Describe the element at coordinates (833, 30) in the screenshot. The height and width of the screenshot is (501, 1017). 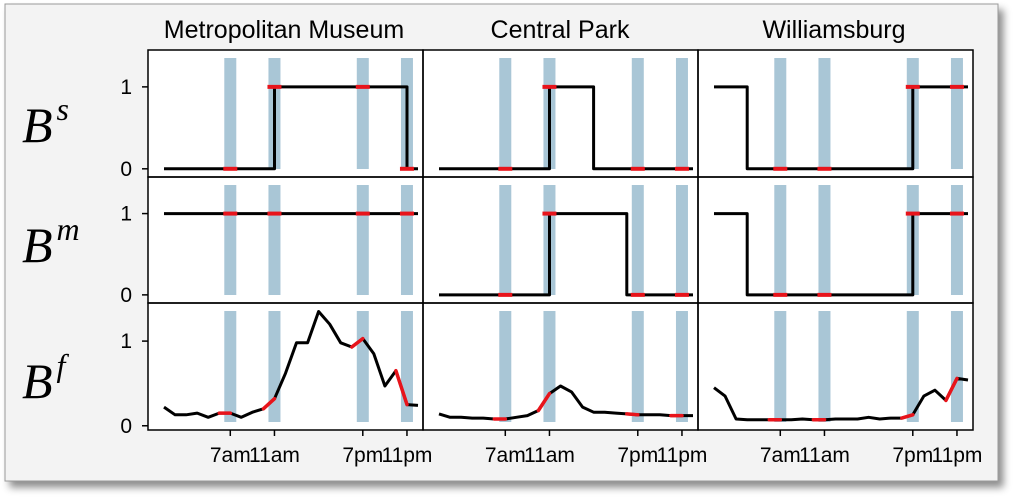
I see `column-title: Williamsburg` at that location.